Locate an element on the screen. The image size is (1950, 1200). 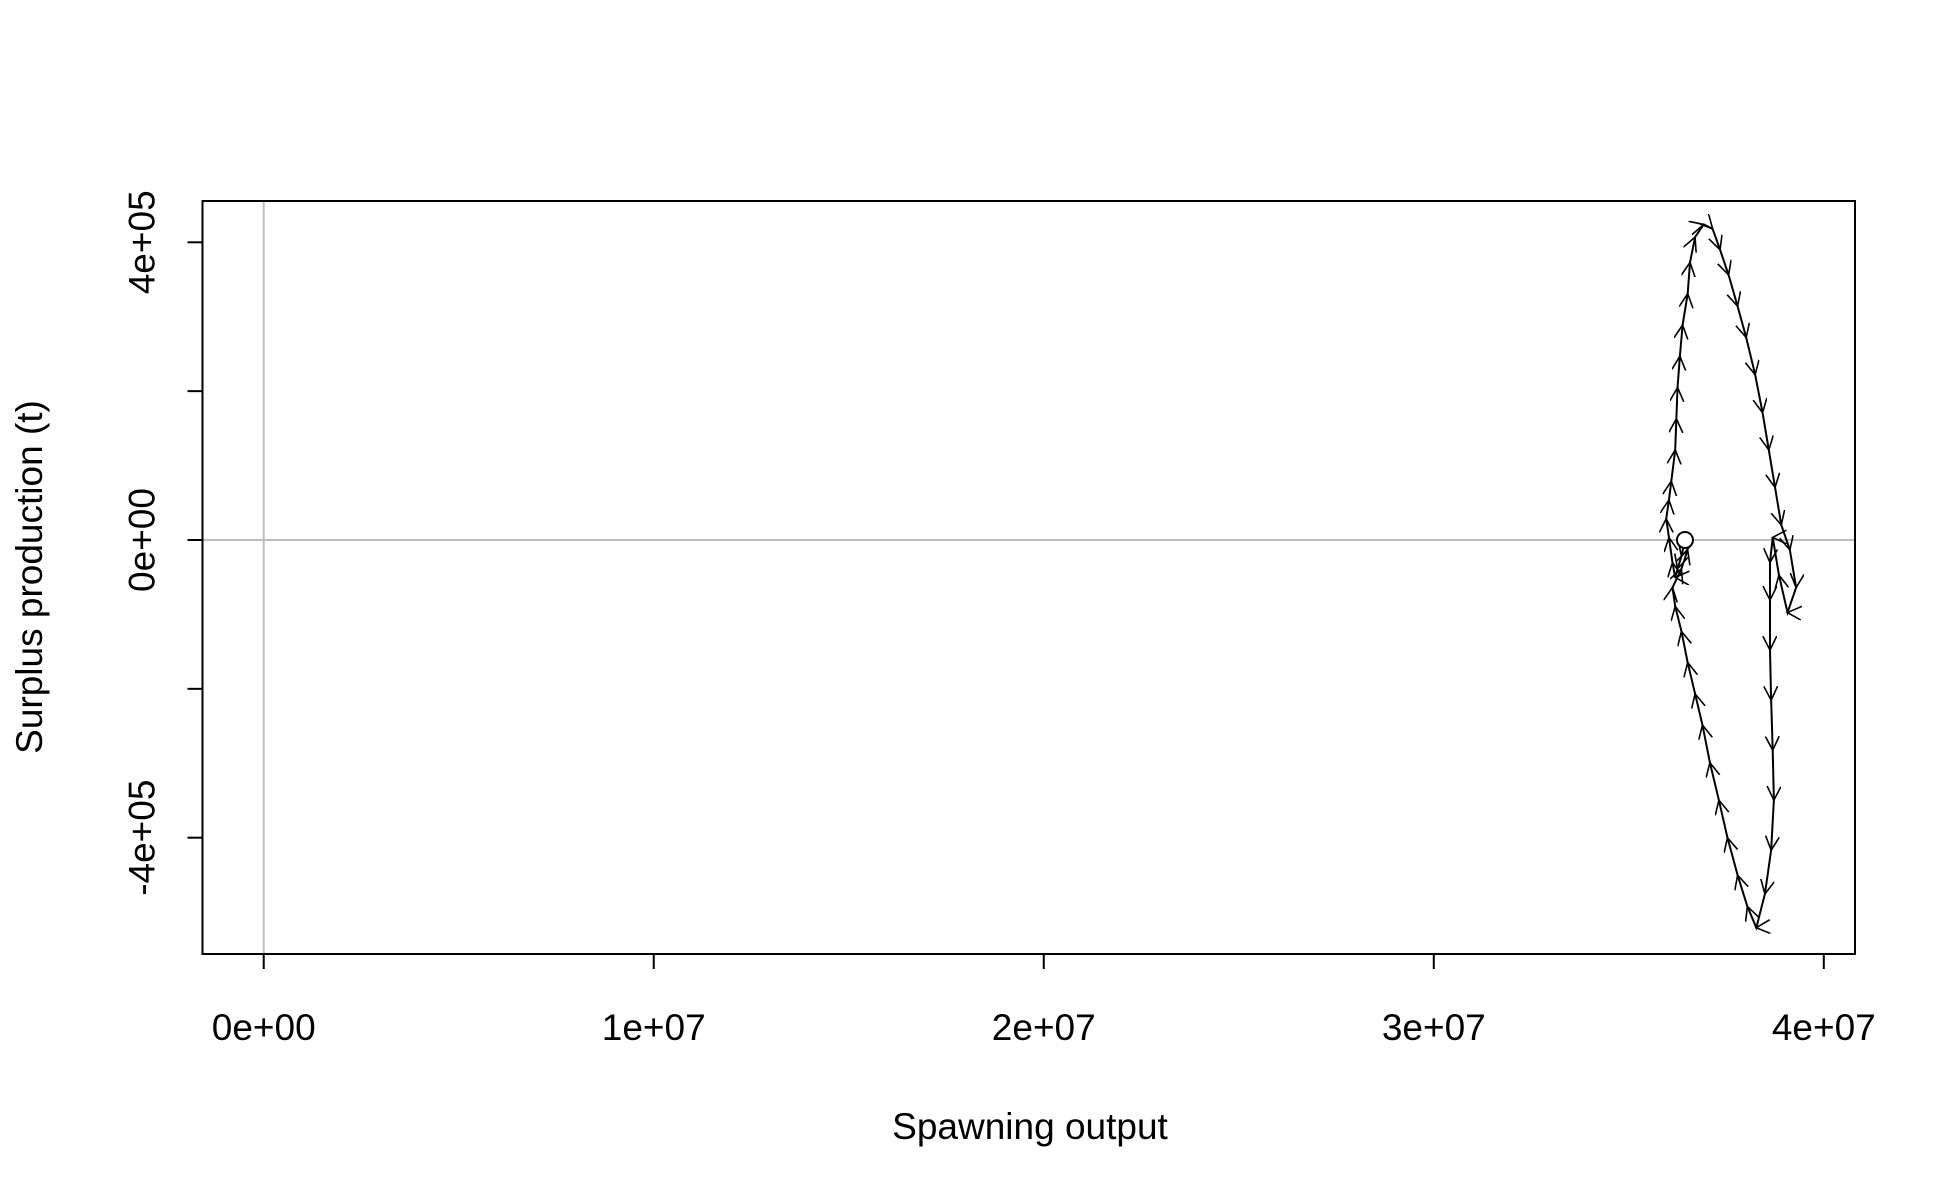
x-tick-label: 1e+07 is located at coordinates (654, 1027).